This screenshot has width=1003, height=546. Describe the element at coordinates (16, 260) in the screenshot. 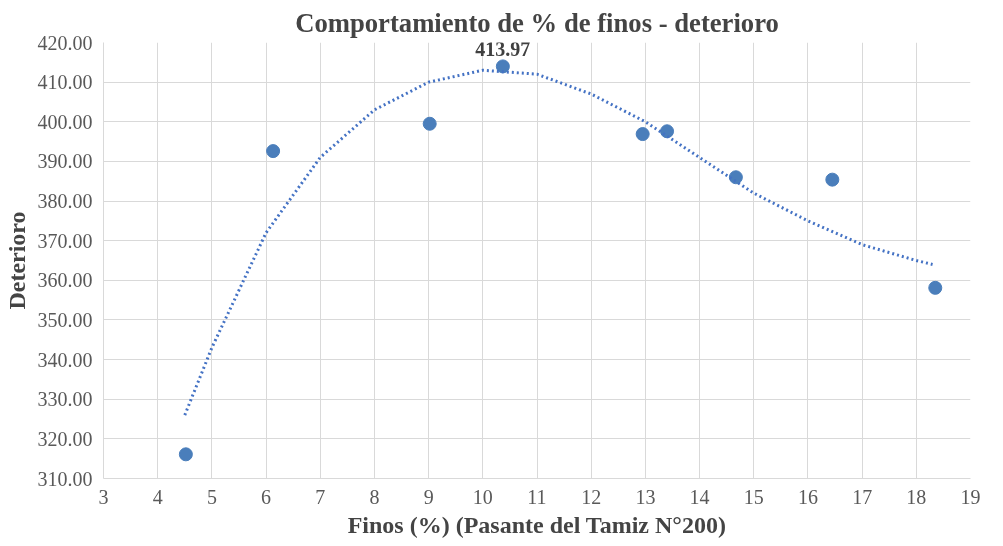

I see `y-axis-title: Deterioro` at that location.